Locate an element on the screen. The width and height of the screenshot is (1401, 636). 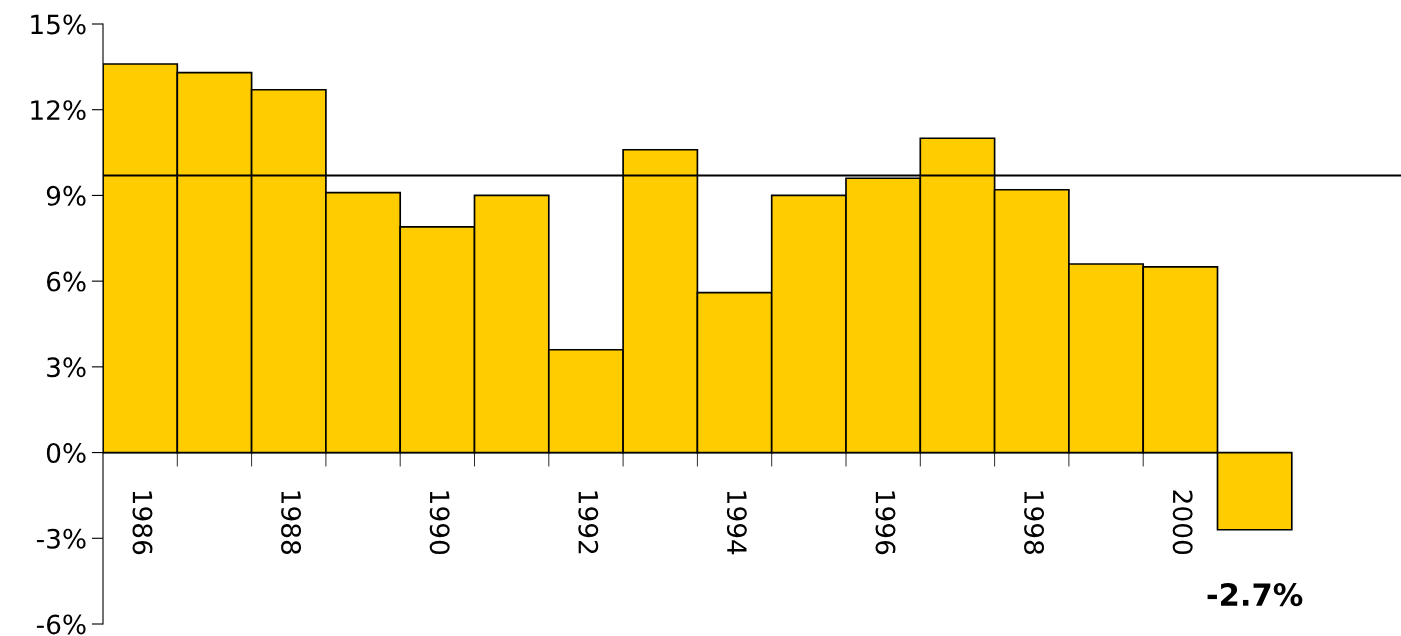
y-tick-label: -6% is located at coordinates (61, 624).